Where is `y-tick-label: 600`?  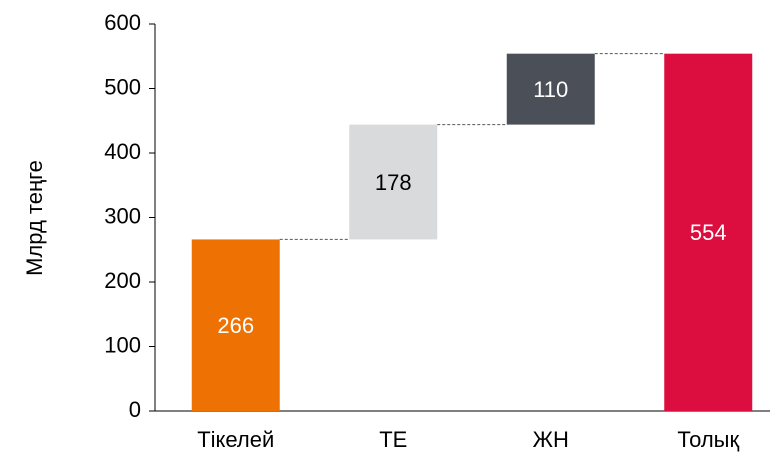 y-tick-label: 600 is located at coordinates (122, 22).